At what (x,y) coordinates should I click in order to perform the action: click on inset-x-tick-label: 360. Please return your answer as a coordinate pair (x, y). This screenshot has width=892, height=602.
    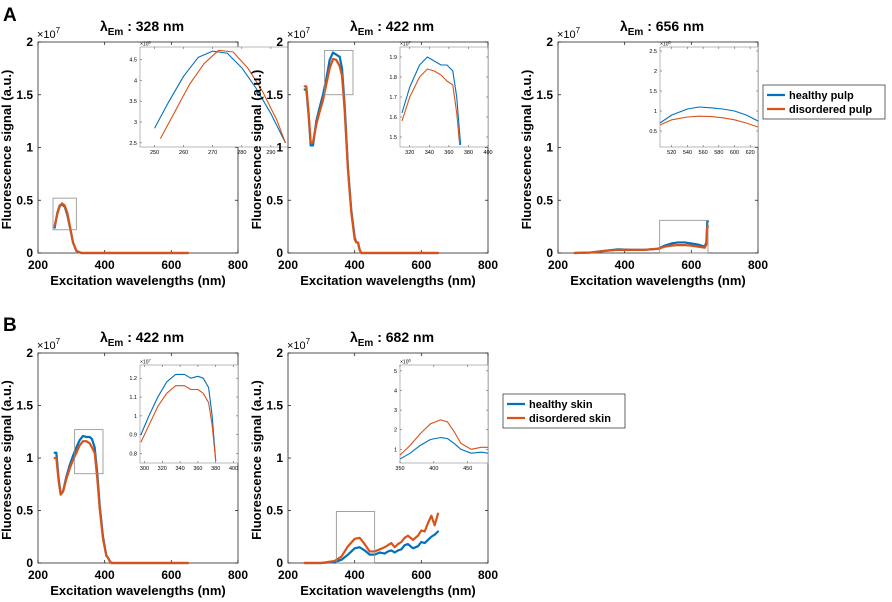
    Looking at the image, I should click on (448, 153).